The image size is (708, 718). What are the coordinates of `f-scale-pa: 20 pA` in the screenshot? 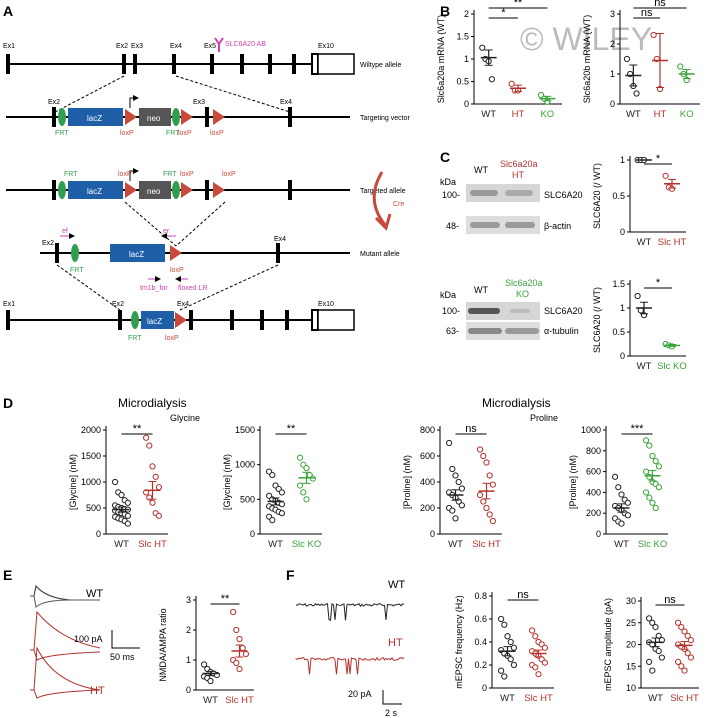 It's located at (360, 694).